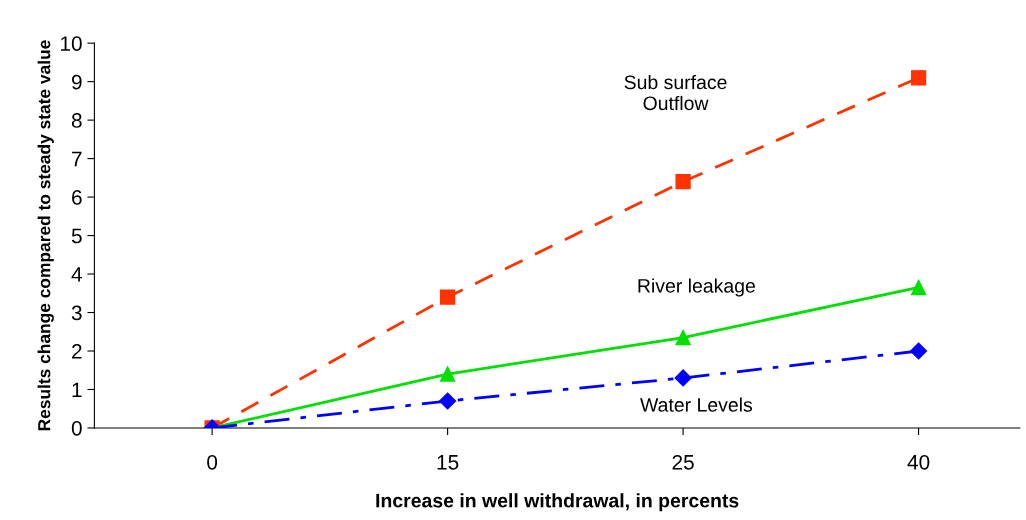 This screenshot has width=1026, height=520. I want to click on y-tick-label: 3, so click(76, 313).